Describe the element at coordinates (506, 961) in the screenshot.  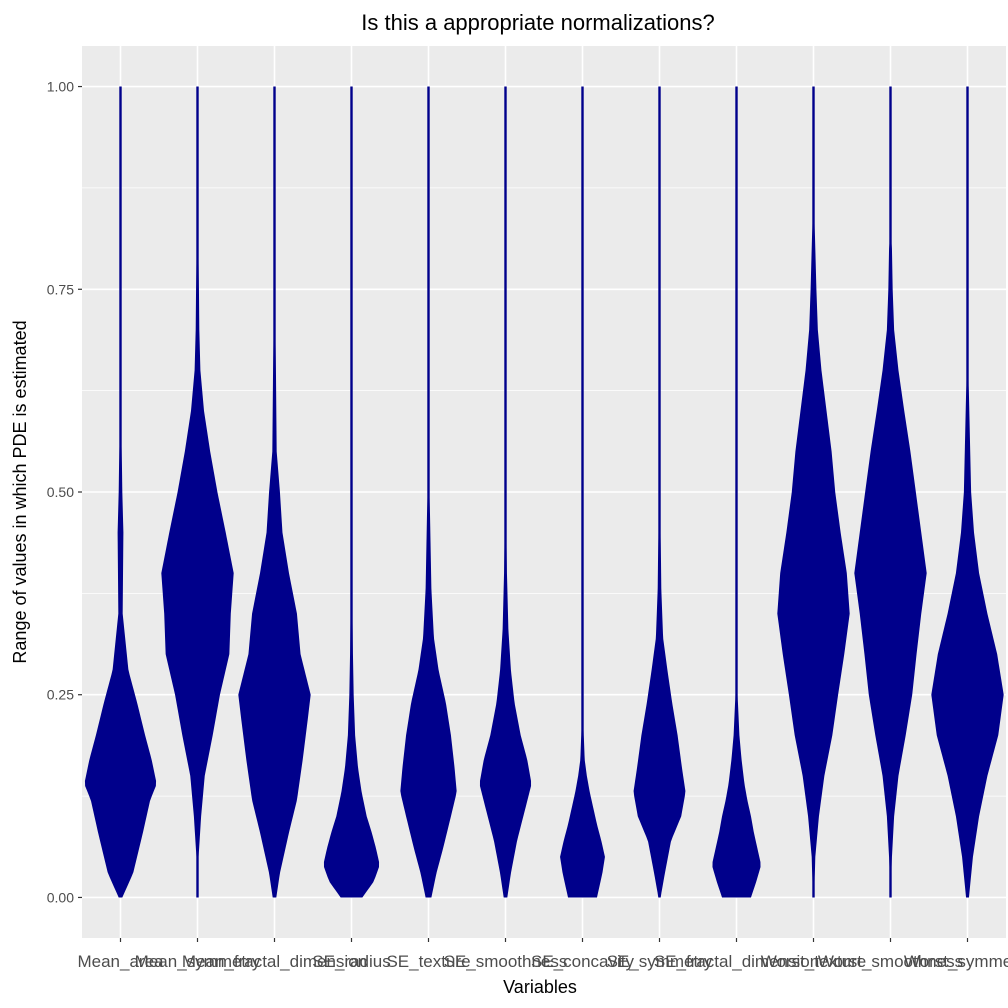
I see `x-tick-label: SE_smoothness` at that location.